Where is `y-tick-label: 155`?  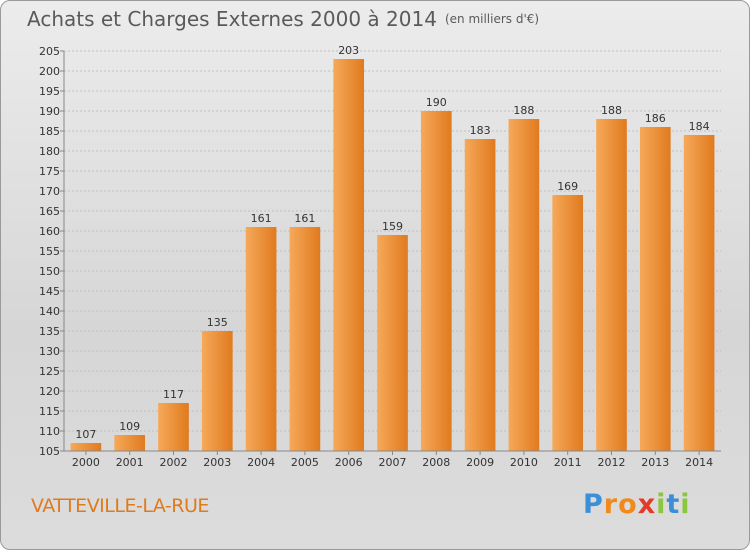
y-tick-label: 155 is located at coordinates (49, 251).